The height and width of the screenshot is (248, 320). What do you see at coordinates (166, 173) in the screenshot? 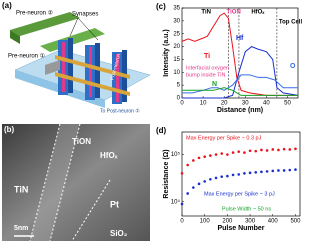
I see `y-axis-label: Resistance (Ω)` at bounding box center [166, 173].